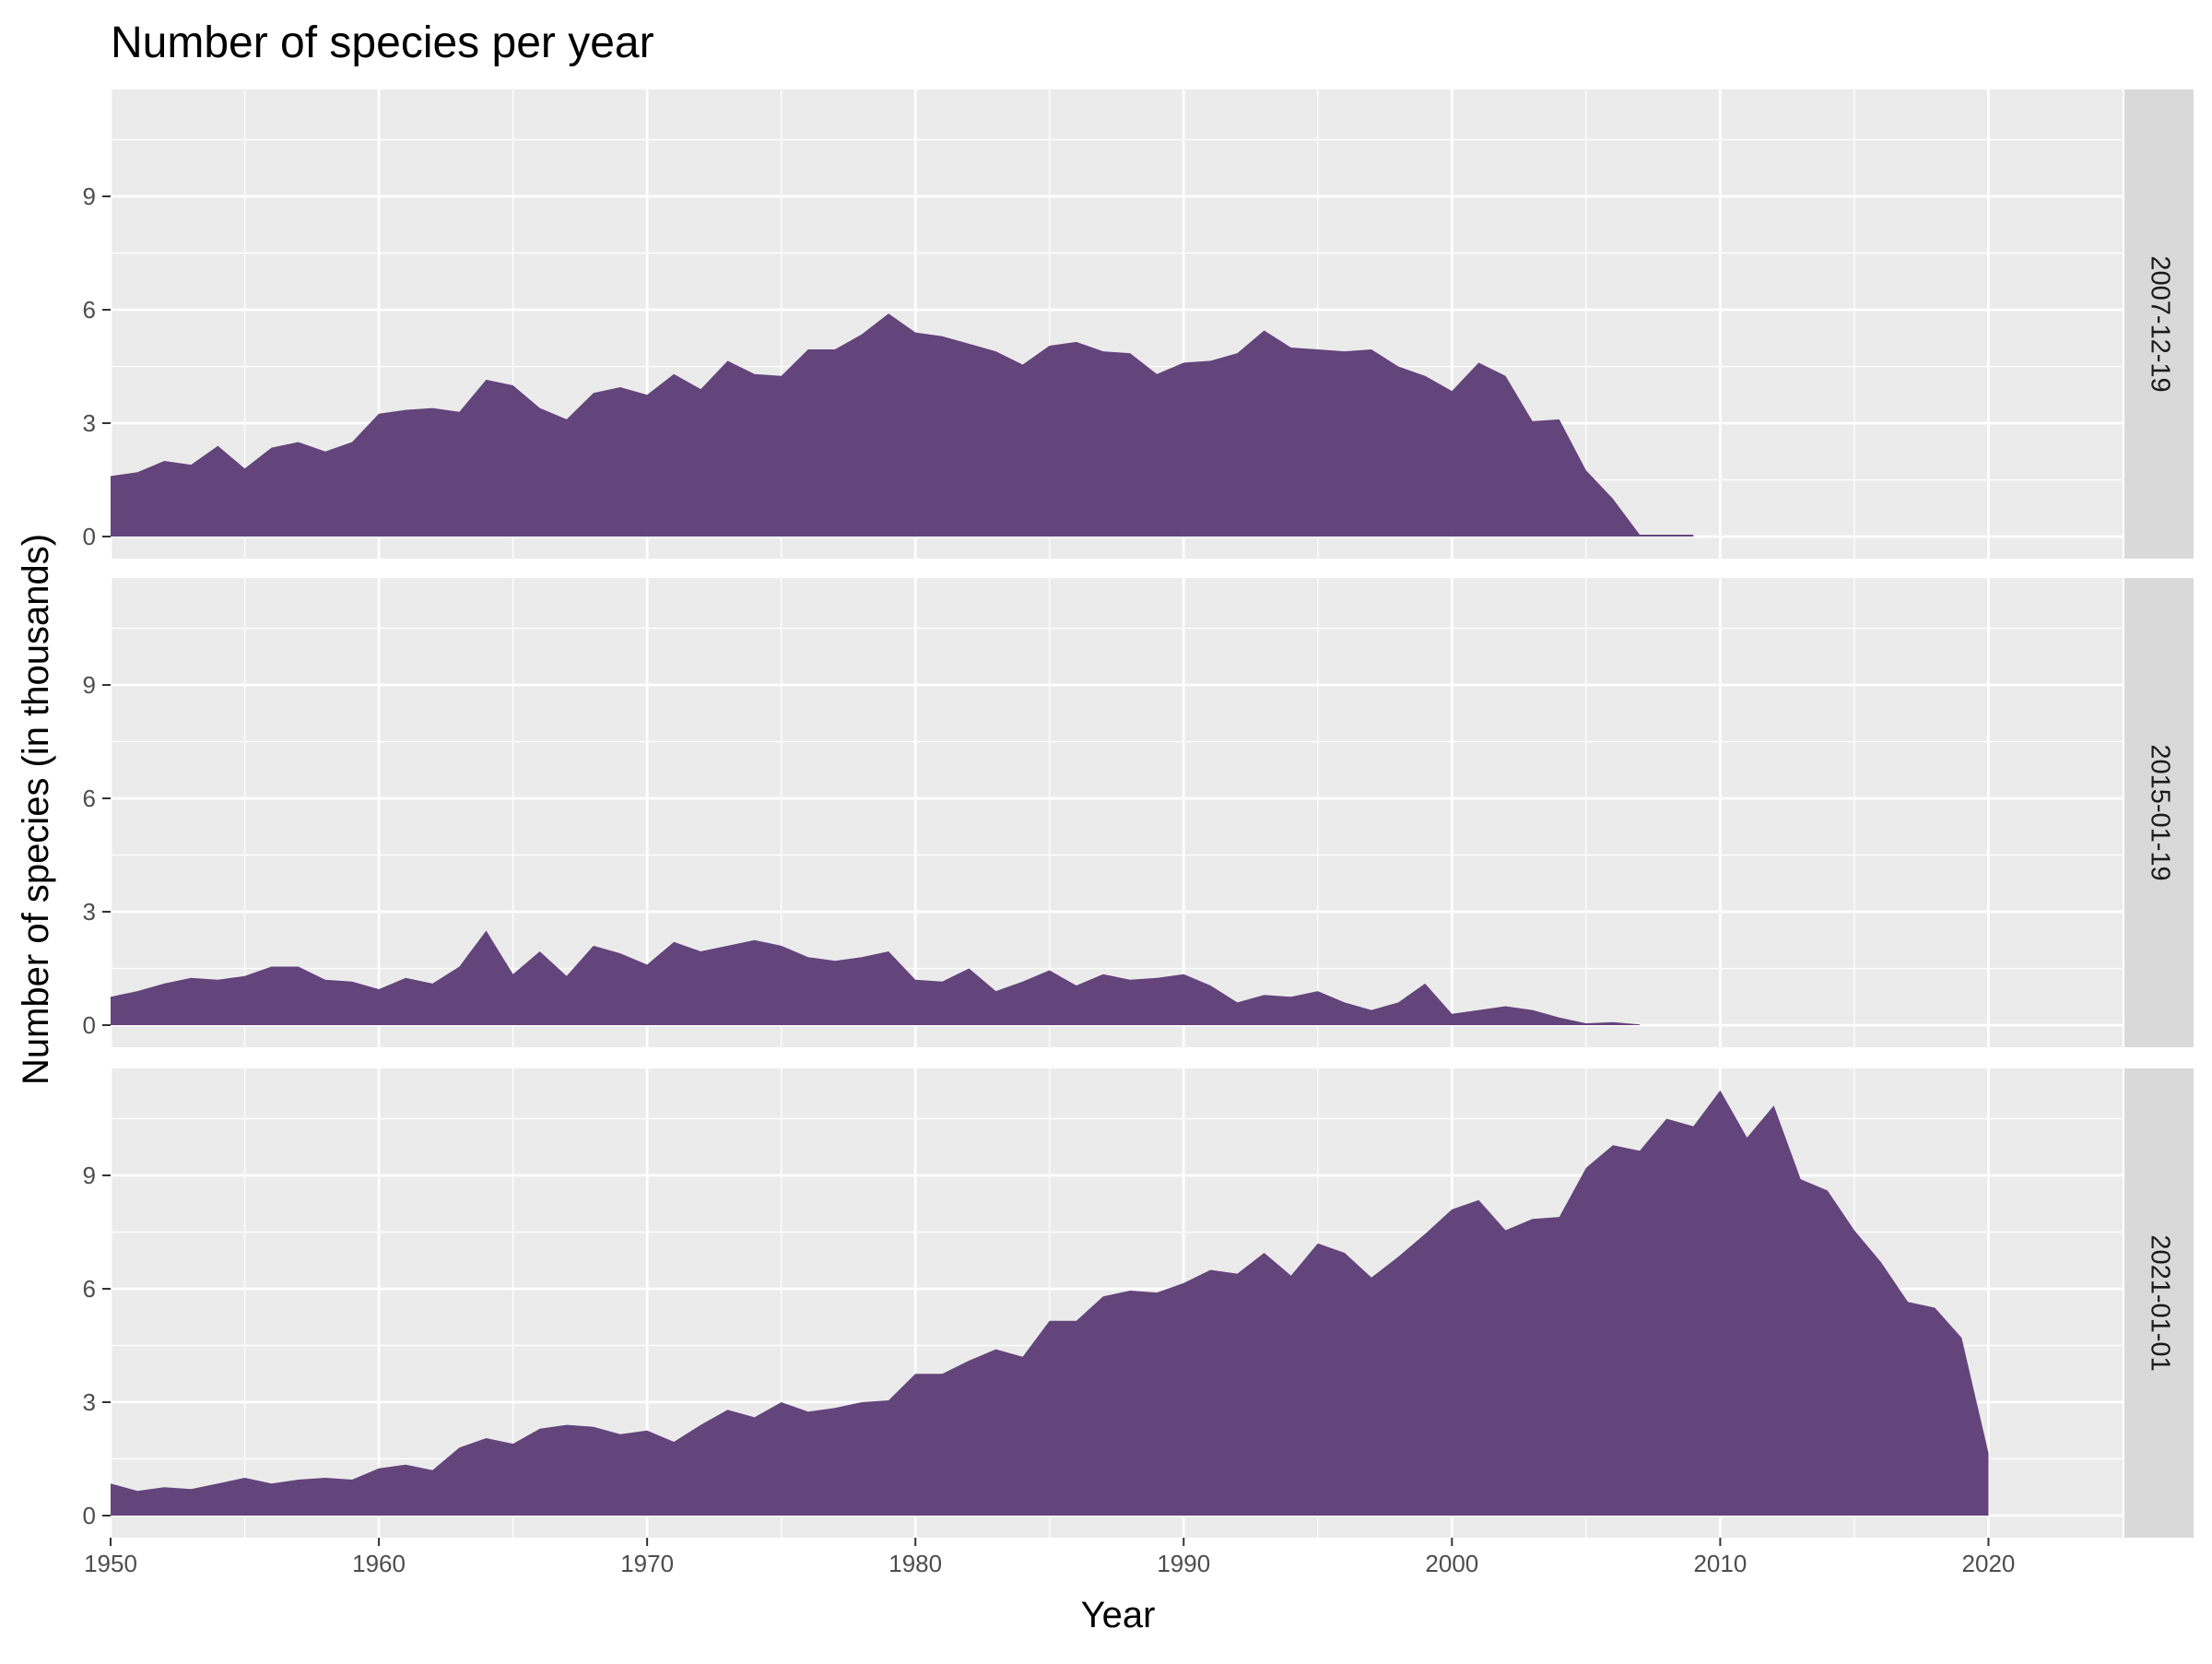  I want to click on x-axis-title: Year, so click(1118, 1615).